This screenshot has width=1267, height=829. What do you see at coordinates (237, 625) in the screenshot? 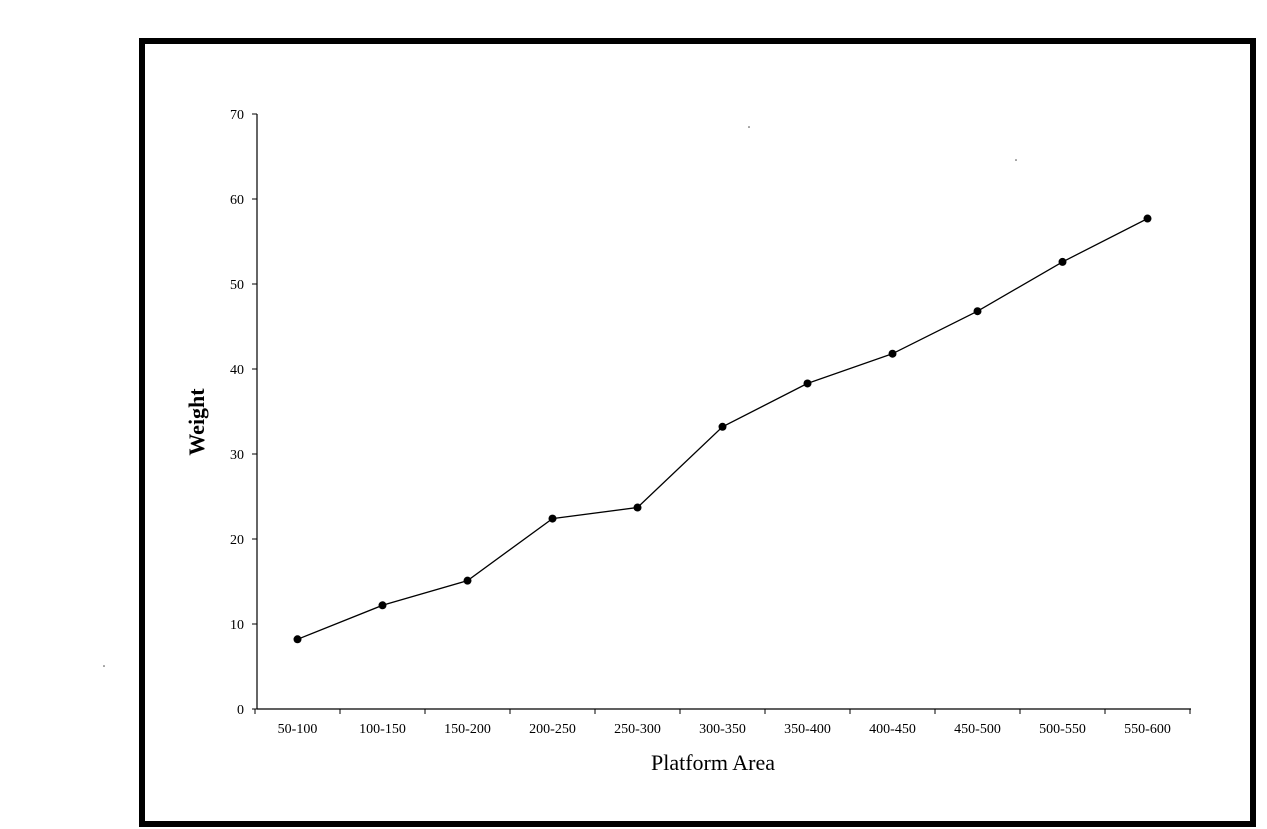
I see `y-tick-label: 10` at bounding box center [237, 625].